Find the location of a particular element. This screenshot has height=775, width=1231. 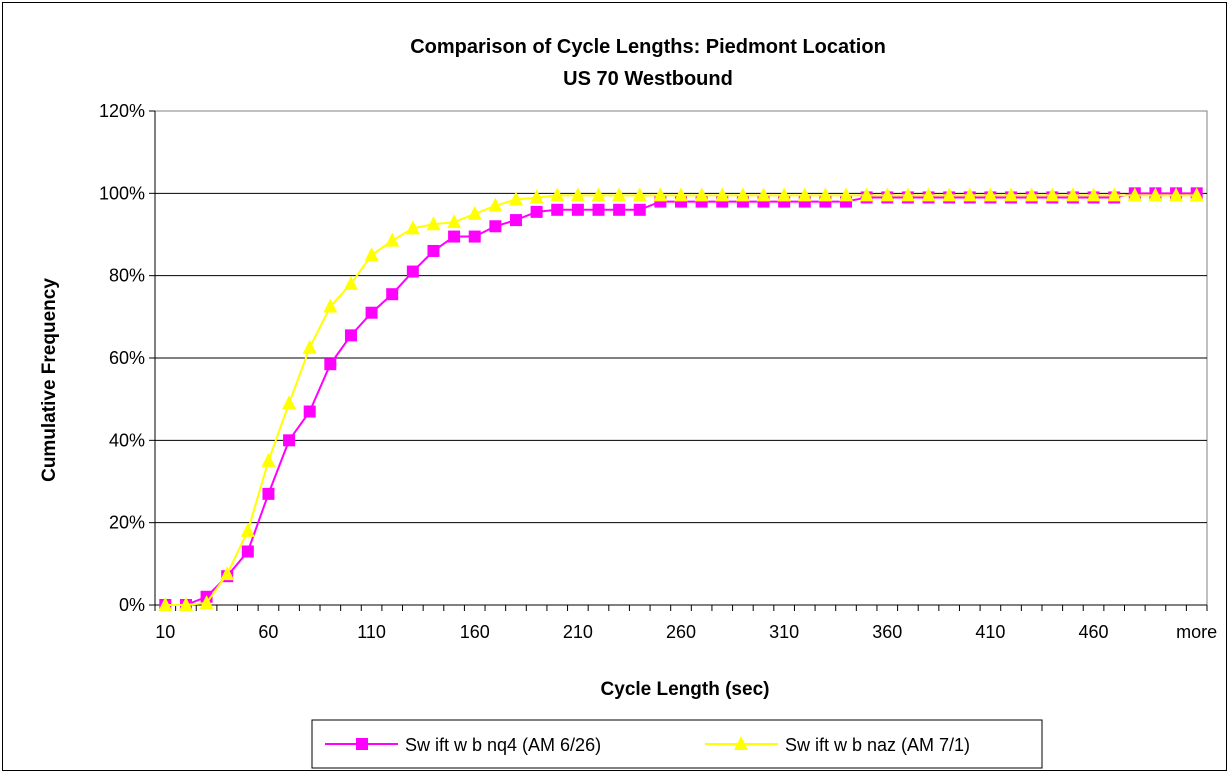

x-tick-label: 410 is located at coordinates (990, 632).